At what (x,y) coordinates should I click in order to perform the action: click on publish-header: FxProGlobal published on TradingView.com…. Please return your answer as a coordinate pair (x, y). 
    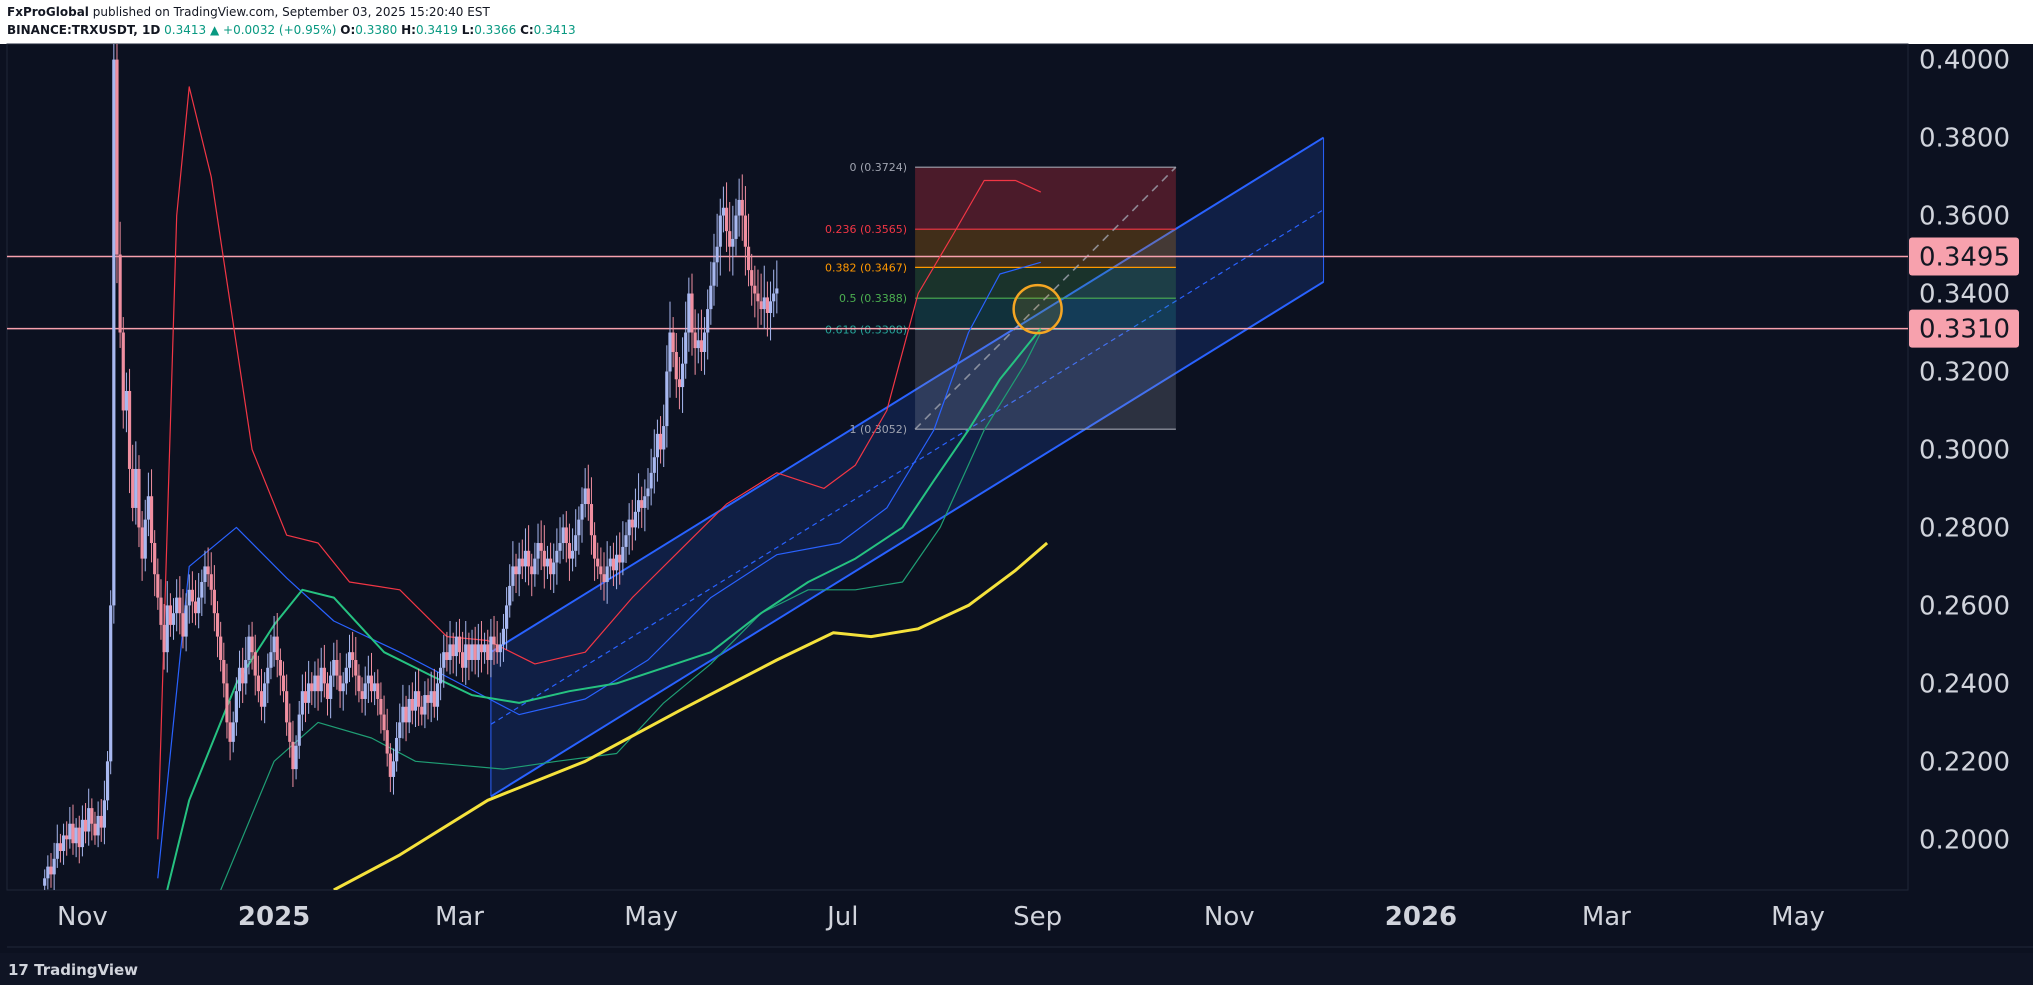
    Looking at the image, I should click on (1016, 22).